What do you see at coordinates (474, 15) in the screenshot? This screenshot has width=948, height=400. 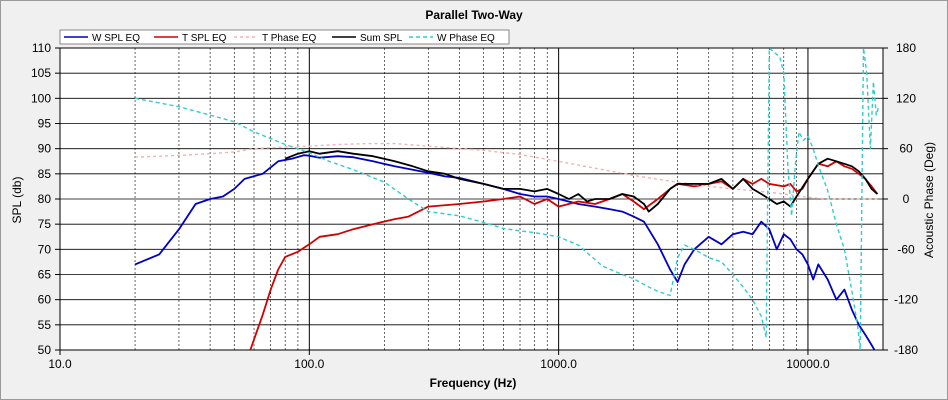 I see `chart-title: Parallel Two-Way` at bounding box center [474, 15].